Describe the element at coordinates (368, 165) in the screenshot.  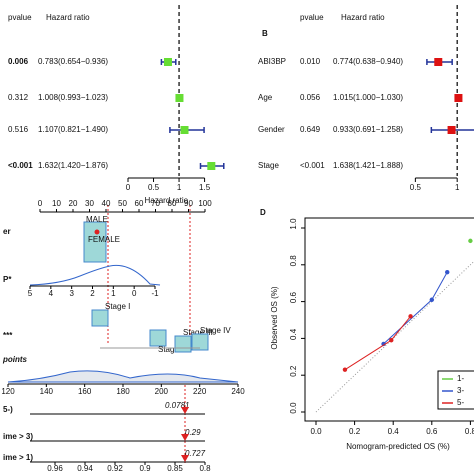
I see `hr-label: 1.638(1.421−1.888)` at that location.